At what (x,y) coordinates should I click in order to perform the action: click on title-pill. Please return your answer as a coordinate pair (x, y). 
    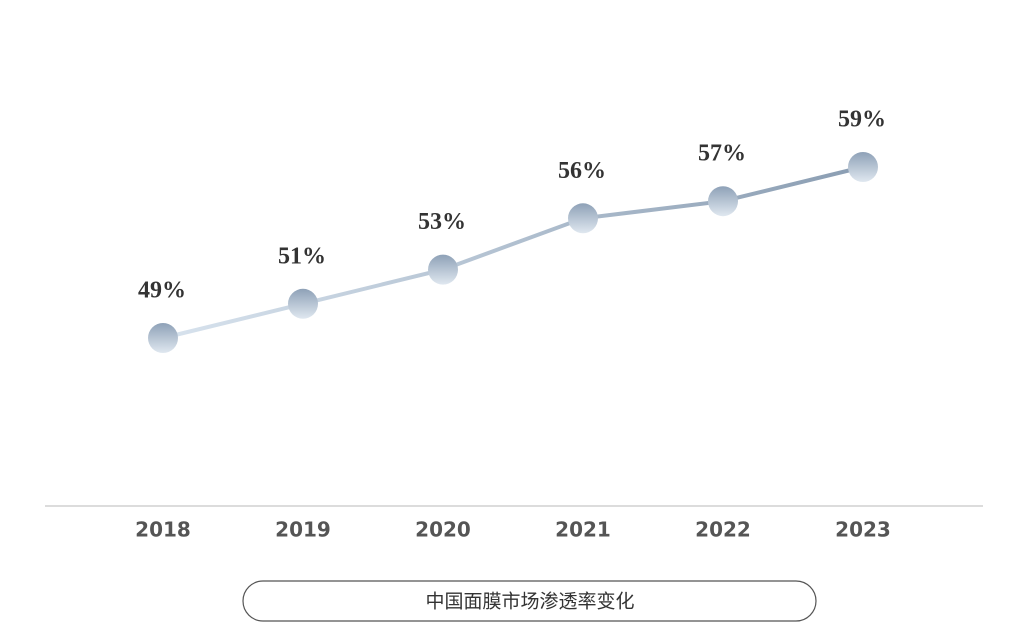
    Looking at the image, I should click on (529, 601).